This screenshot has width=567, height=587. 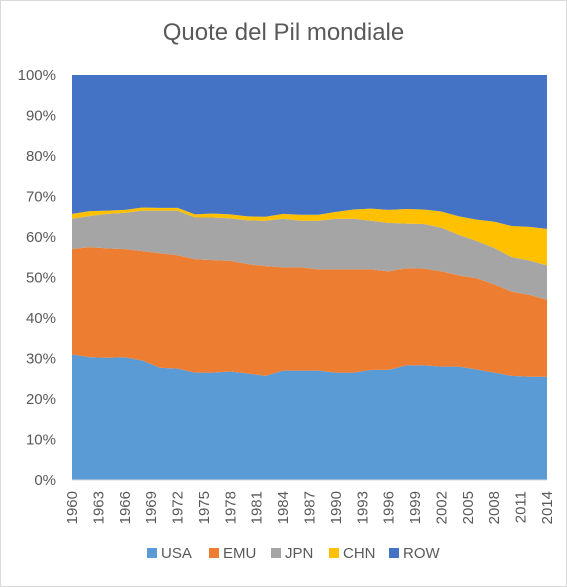 I want to click on x-tick-label: 2014, so click(x=547, y=507).